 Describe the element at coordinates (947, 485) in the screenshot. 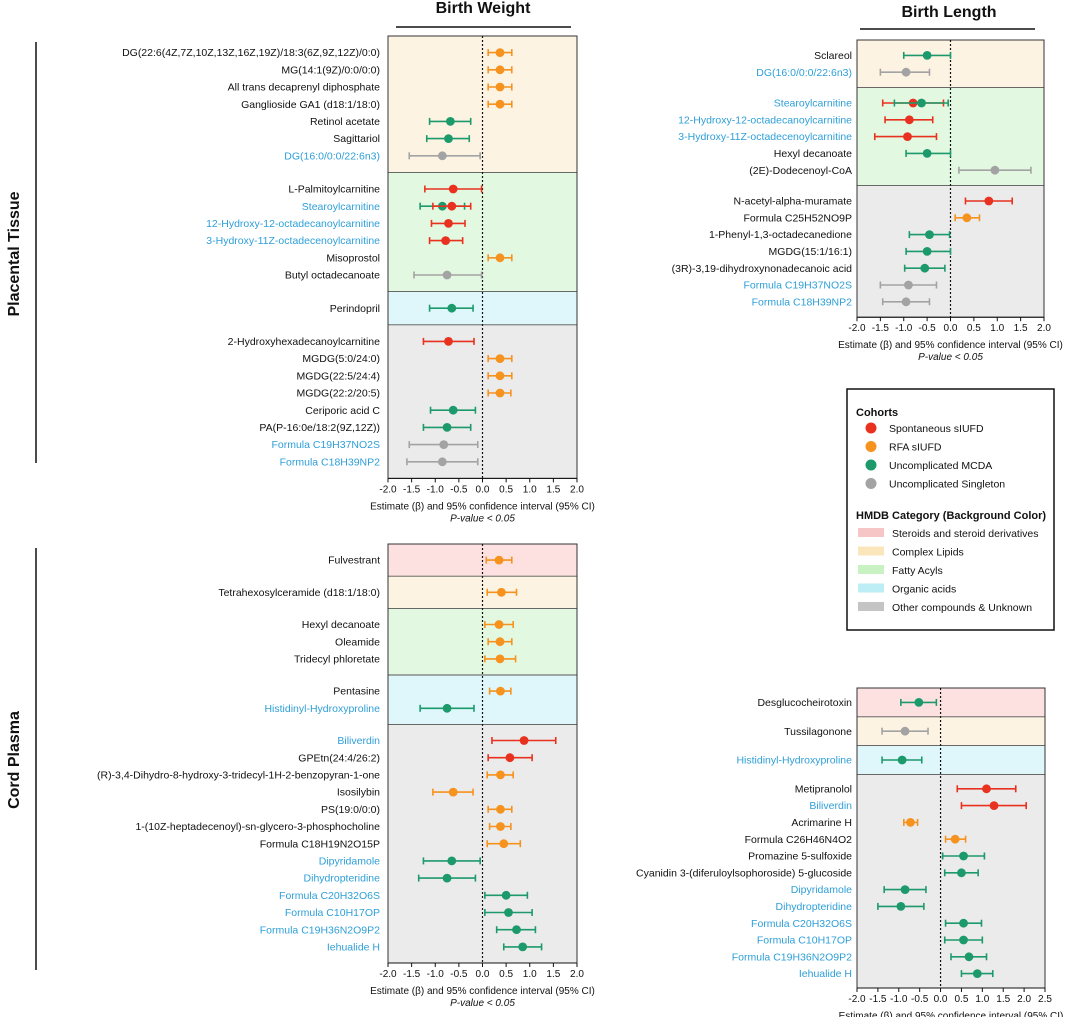

I see `legend-cohort-label: Uncomplicated Singleton` at that location.